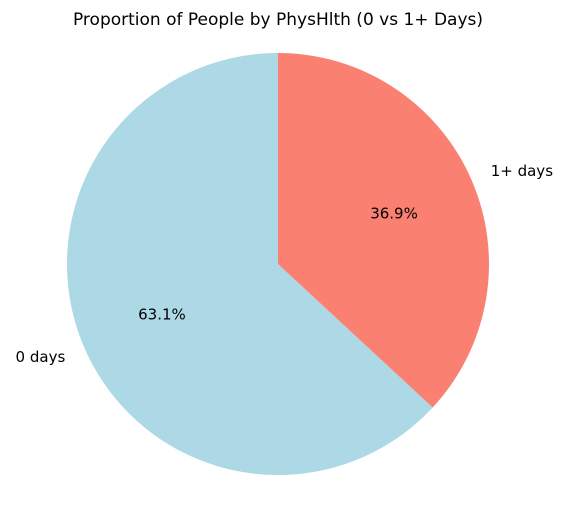  Describe the element at coordinates (162, 315) in the screenshot. I see `percent-label: 63.1%` at that location.